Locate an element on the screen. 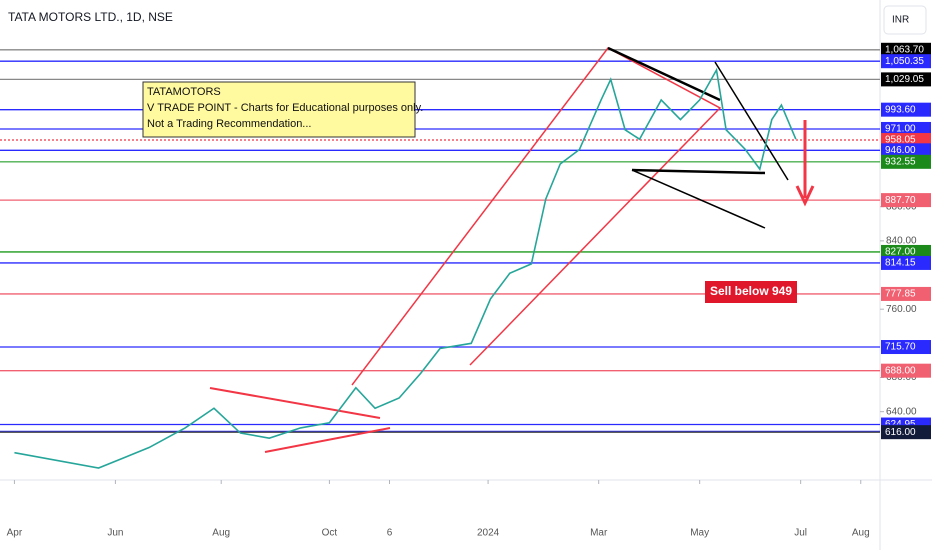 The height and width of the screenshot is (550, 932). level-label: 688.00 is located at coordinates (900, 370).